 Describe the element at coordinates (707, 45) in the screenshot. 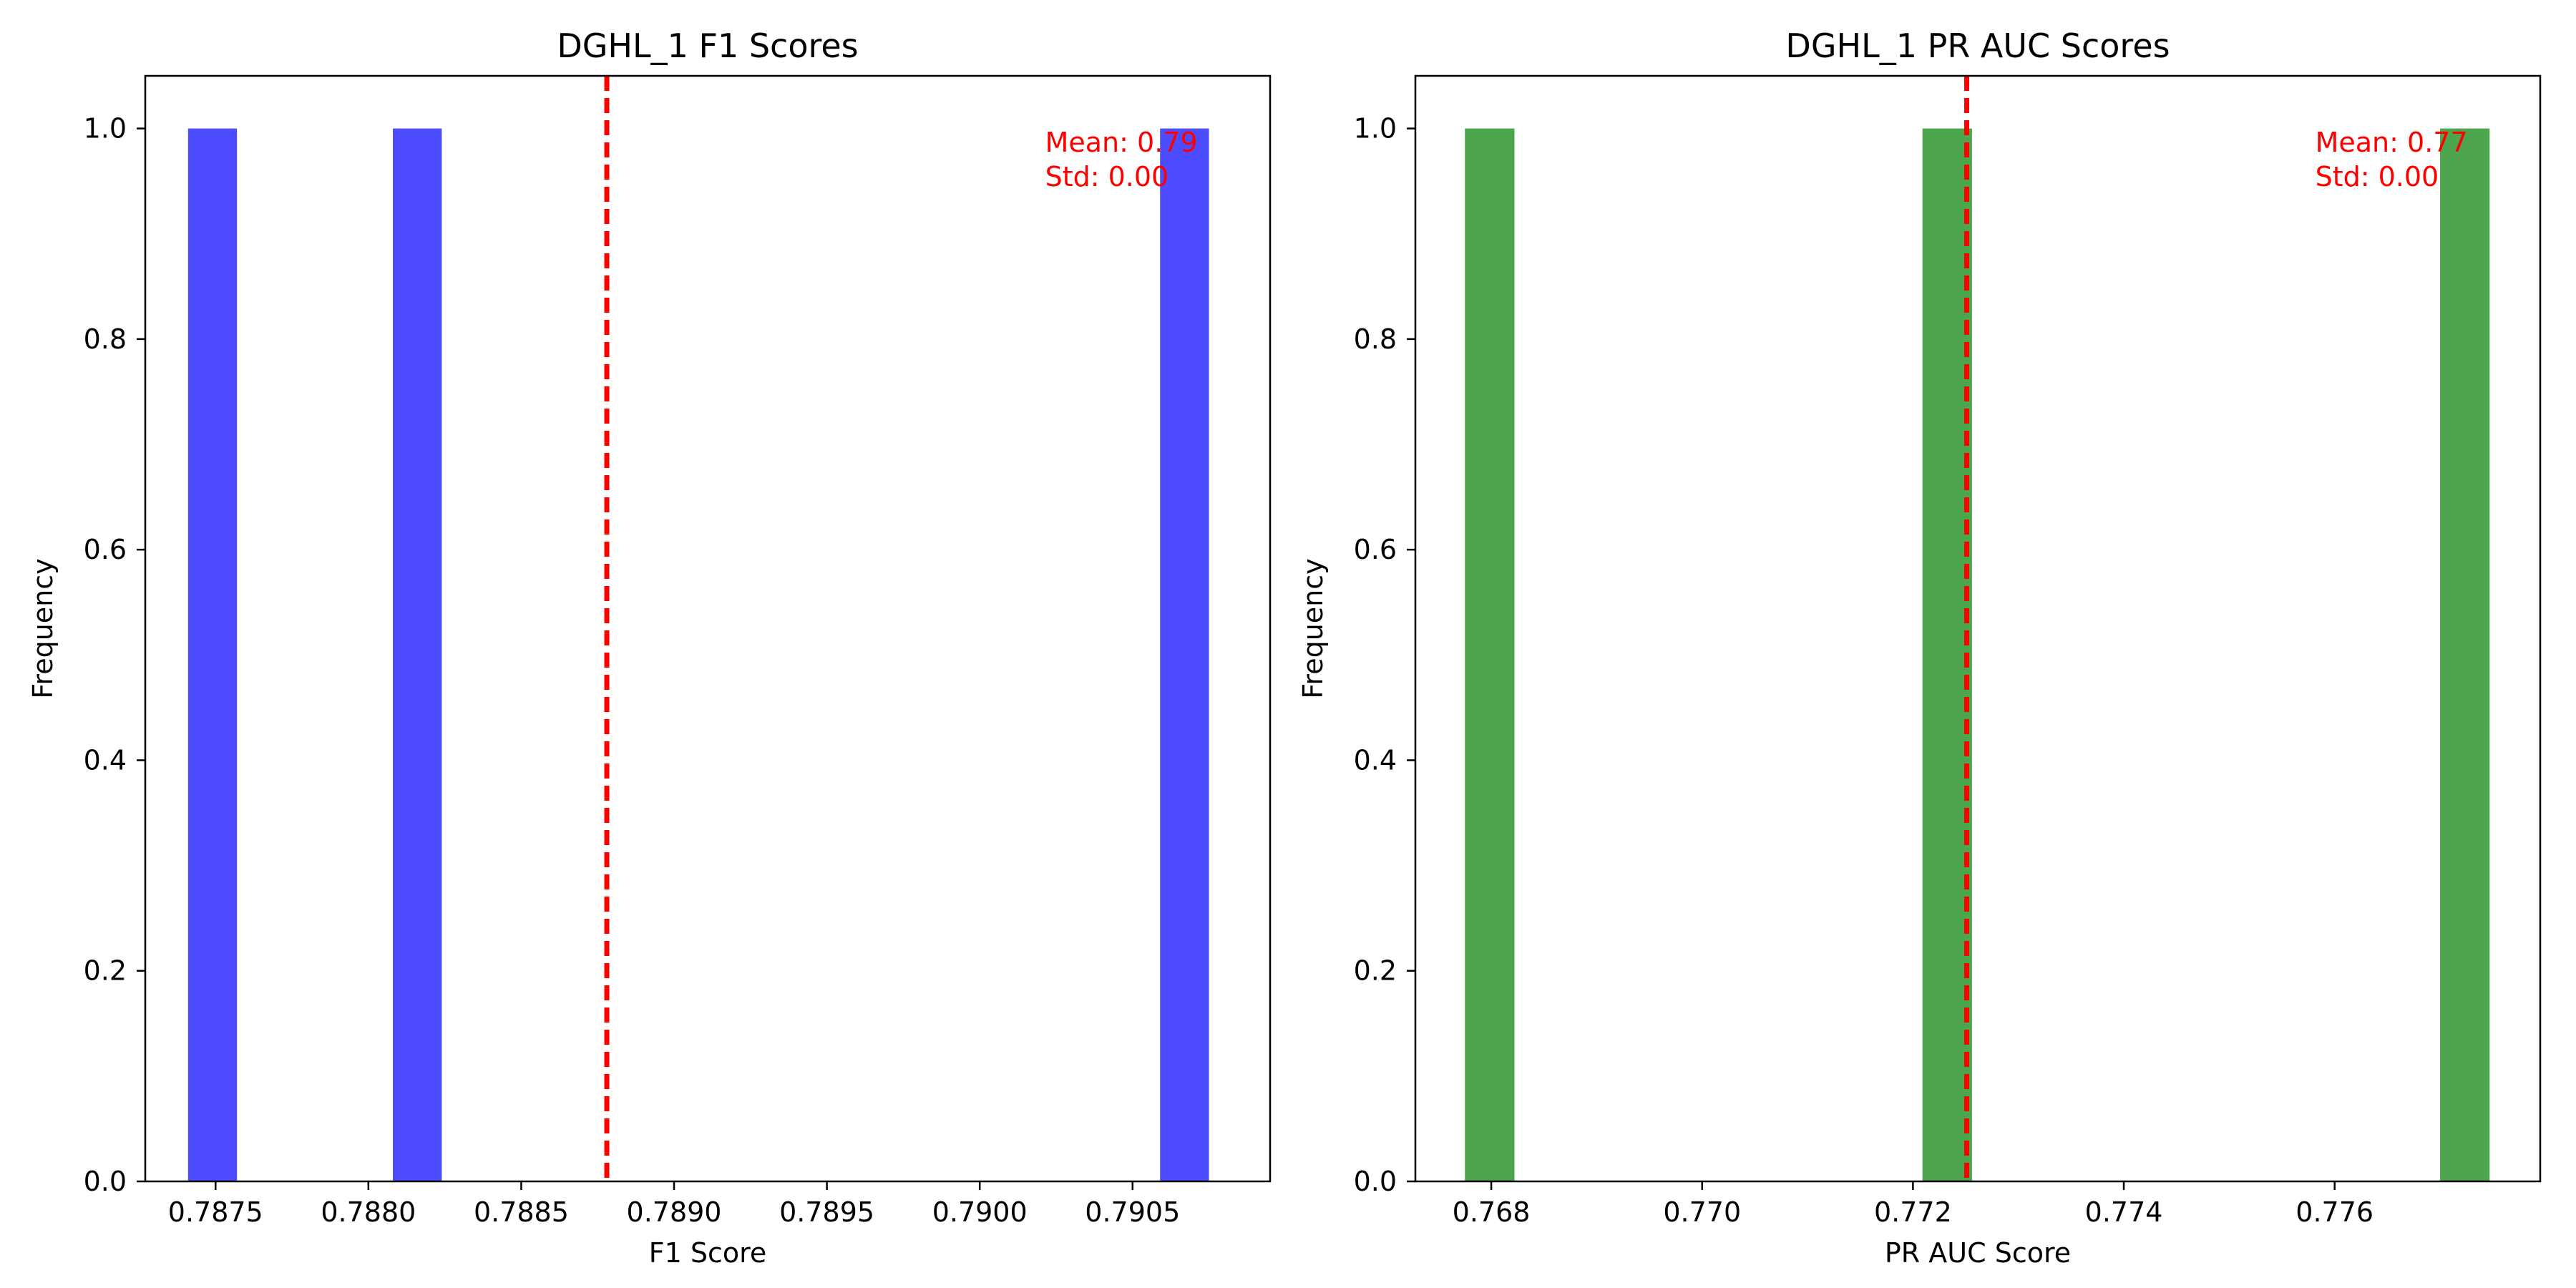

I see `chart-title: DGHL_1 F1 Scores` at that location.